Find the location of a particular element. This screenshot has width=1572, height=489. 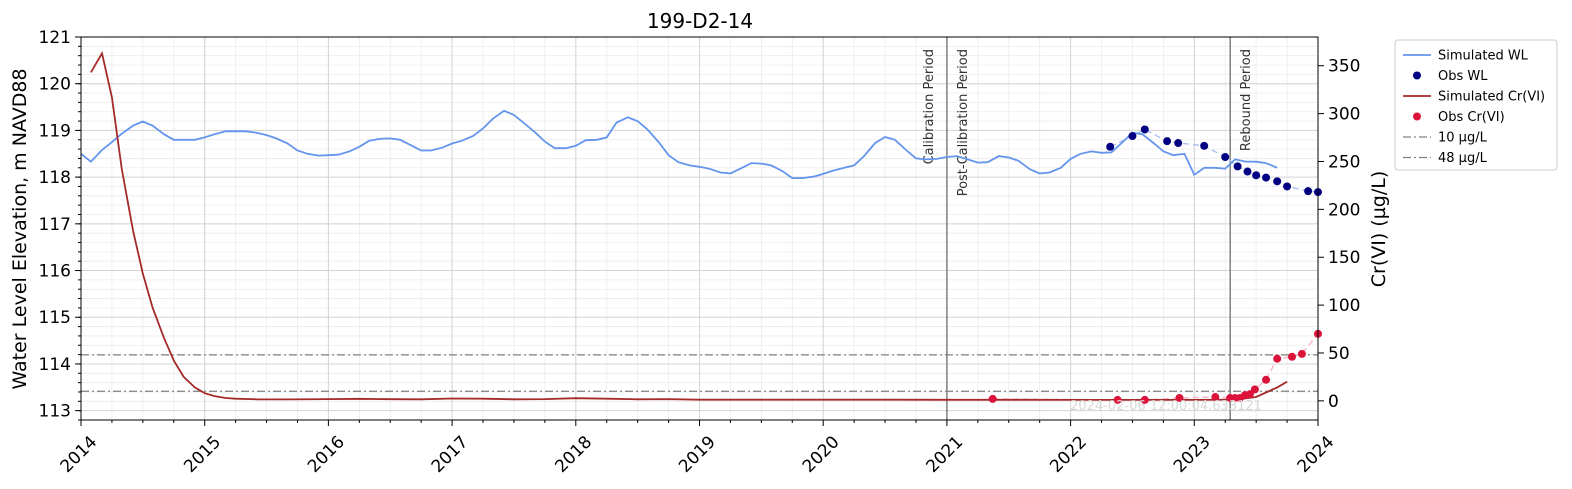

legend-label: 10 µg/L is located at coordinates (1463, 138).